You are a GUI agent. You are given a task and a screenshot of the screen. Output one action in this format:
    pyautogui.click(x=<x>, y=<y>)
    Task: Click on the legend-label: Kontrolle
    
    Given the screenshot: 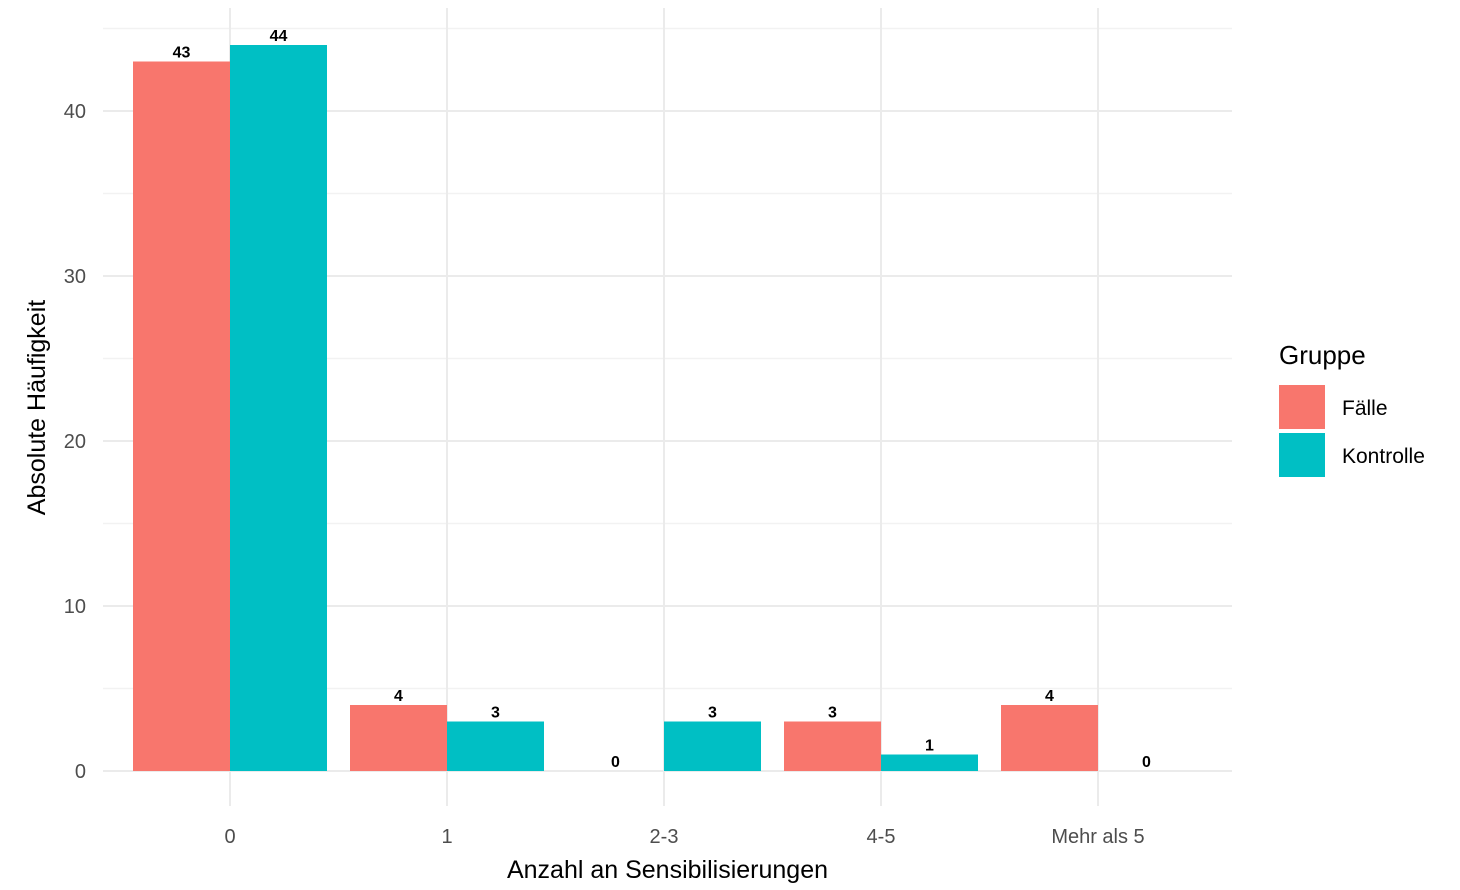 What is the action you would take?
    pyautogui.click(x=1383, y=456)
    